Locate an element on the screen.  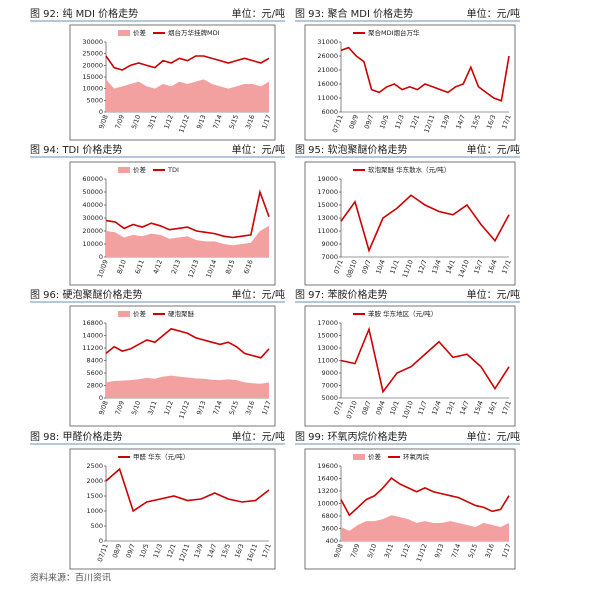
y-tick-label: 8400 is located at coordinates (94, 361).